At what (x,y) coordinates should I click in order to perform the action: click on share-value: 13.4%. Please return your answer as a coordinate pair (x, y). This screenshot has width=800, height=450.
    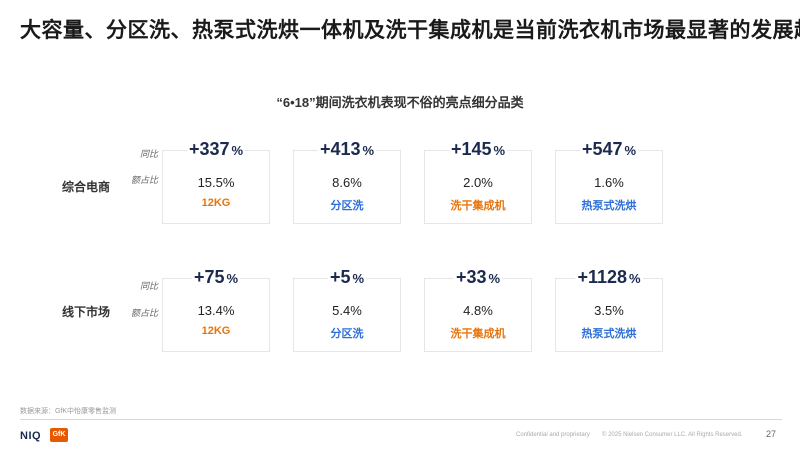
    Looking at the image, I should click on (216, 310).